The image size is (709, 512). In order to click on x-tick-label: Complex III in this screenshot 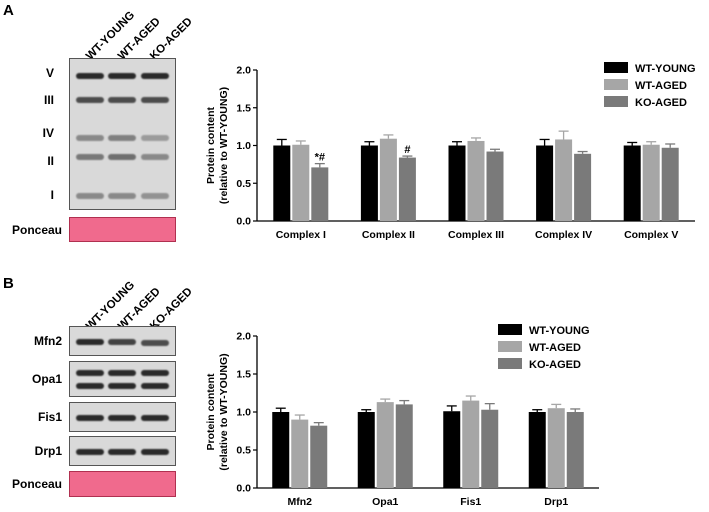, I will do `click(476, 235)`.